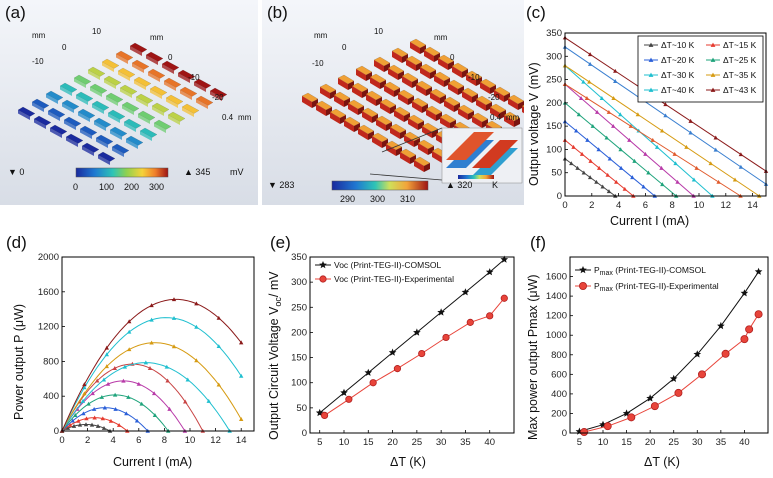 This screenshot has width=773, height=478. I want to click on x-tick-label: 12, so click(726, 205).